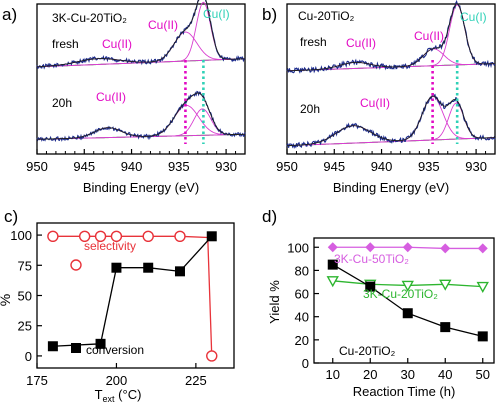  I want to click on panel-d-x-tick-label-1: 20, so click(370, 374).